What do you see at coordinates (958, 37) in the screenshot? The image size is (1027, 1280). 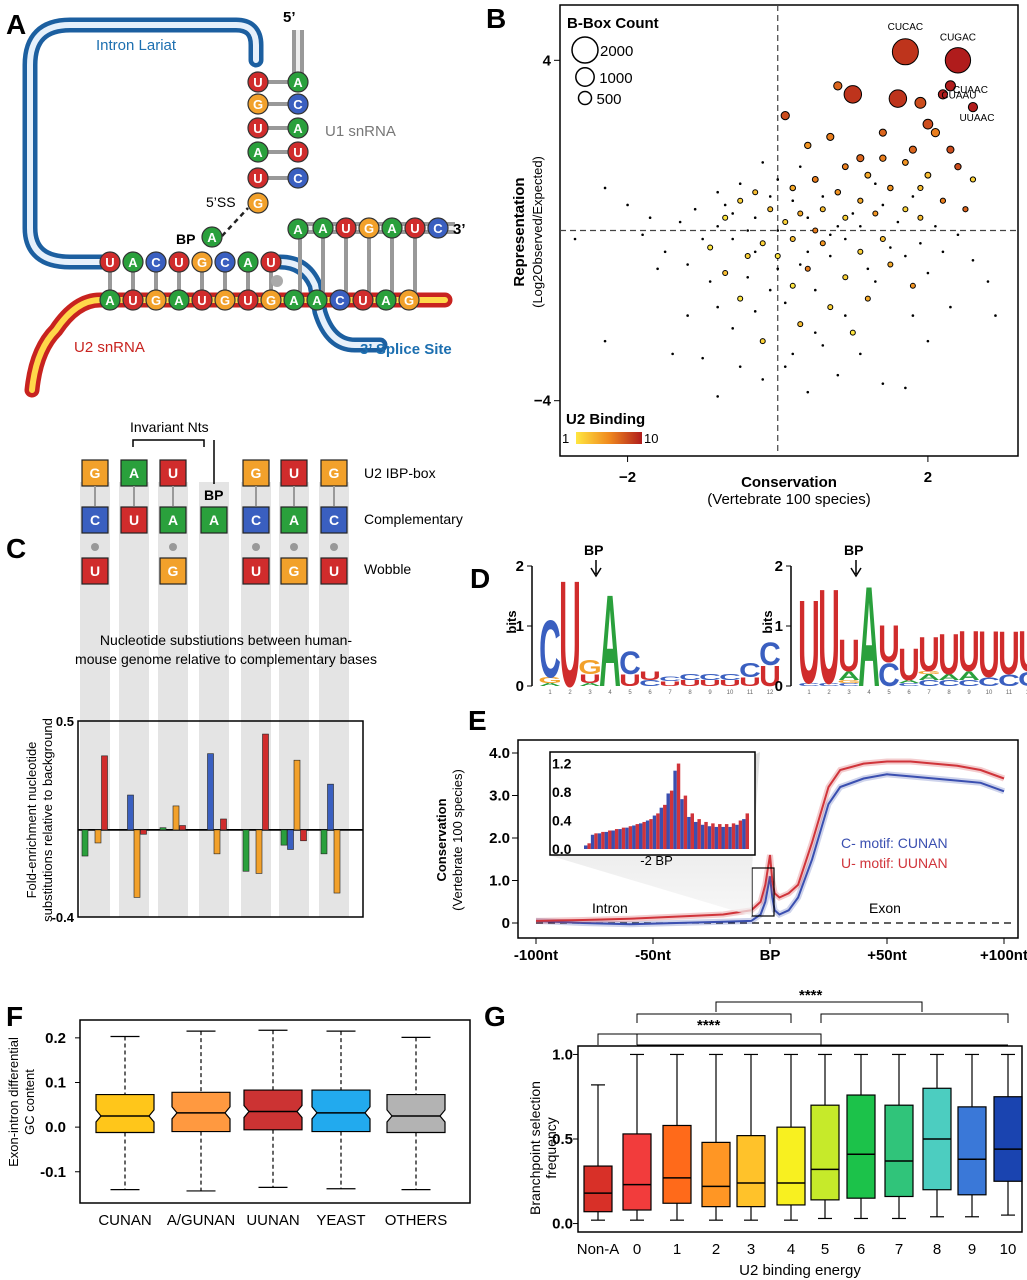 I see `point-label: CUGAC` at bounding box center [958, 37].